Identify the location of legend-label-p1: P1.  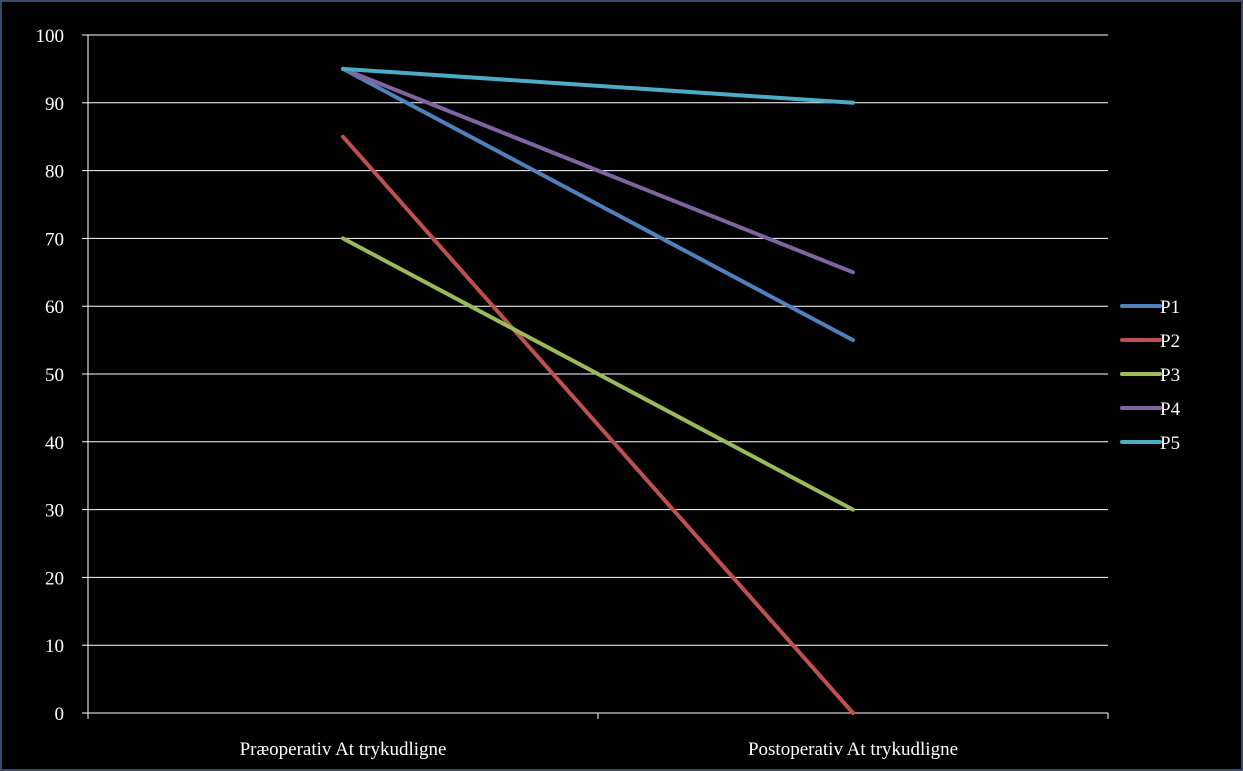
(1170, 307).